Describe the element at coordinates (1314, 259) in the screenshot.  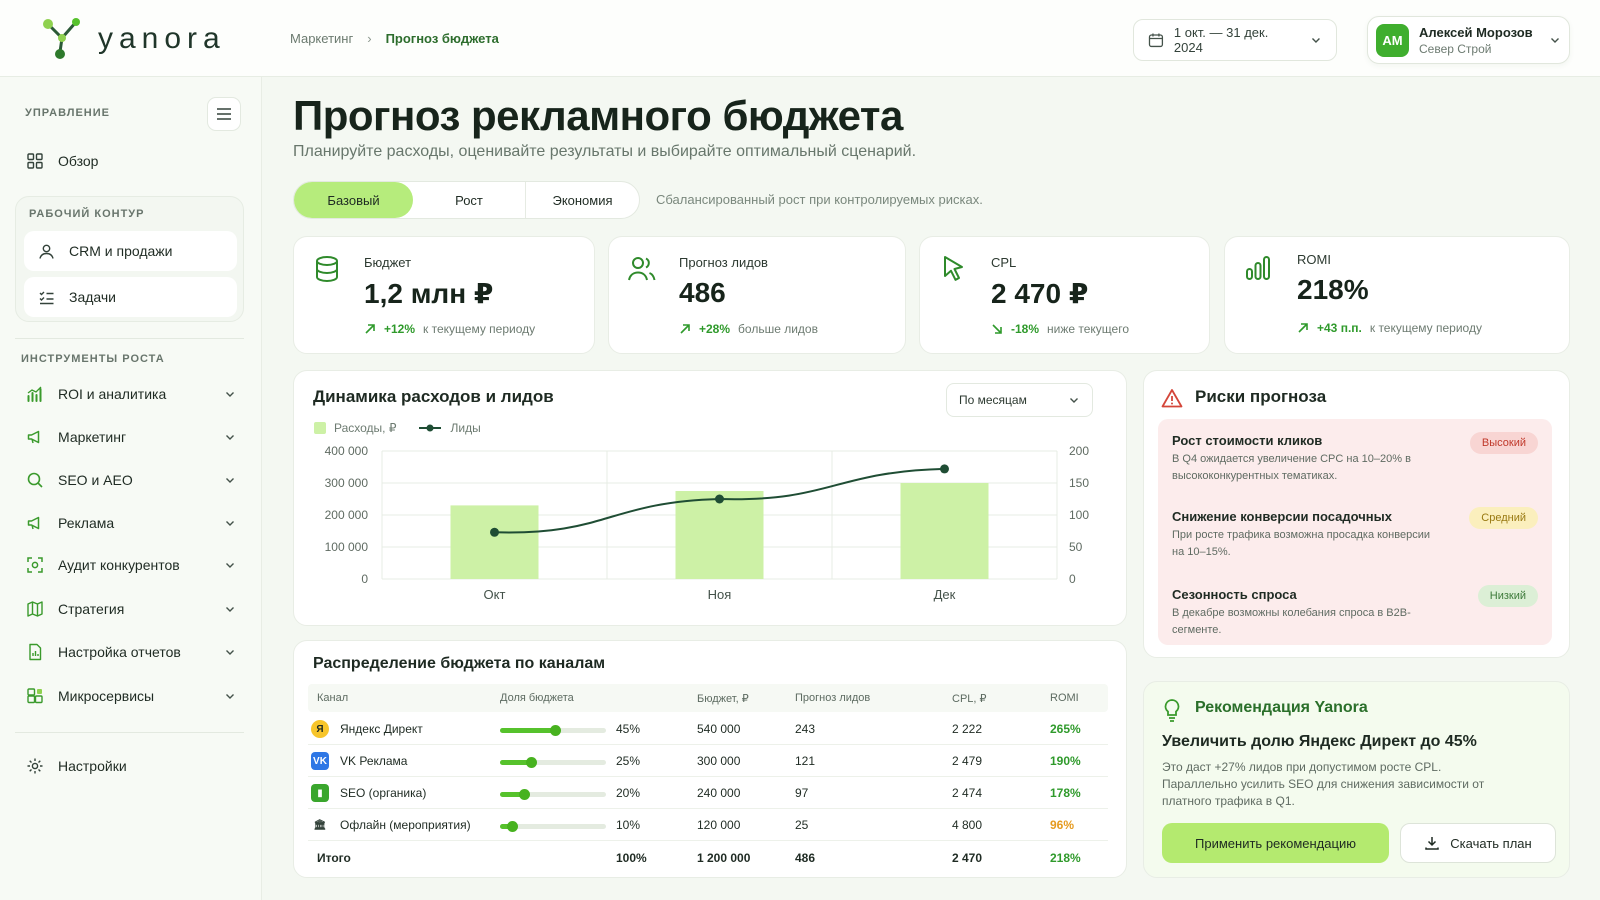
I see `kpi-label: ROMI` at that location.